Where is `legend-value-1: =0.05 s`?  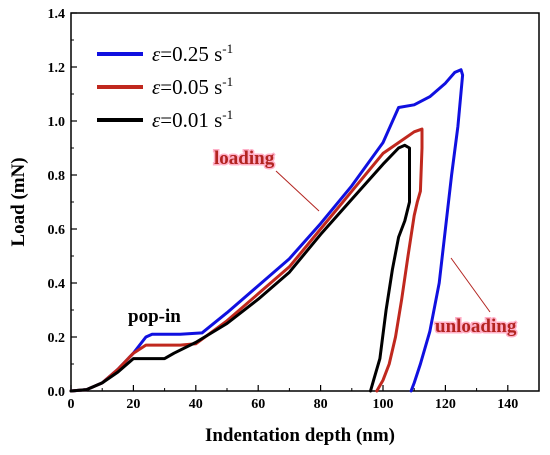 legend-value-1: =0.05 s is located at coordinates (191, 87).